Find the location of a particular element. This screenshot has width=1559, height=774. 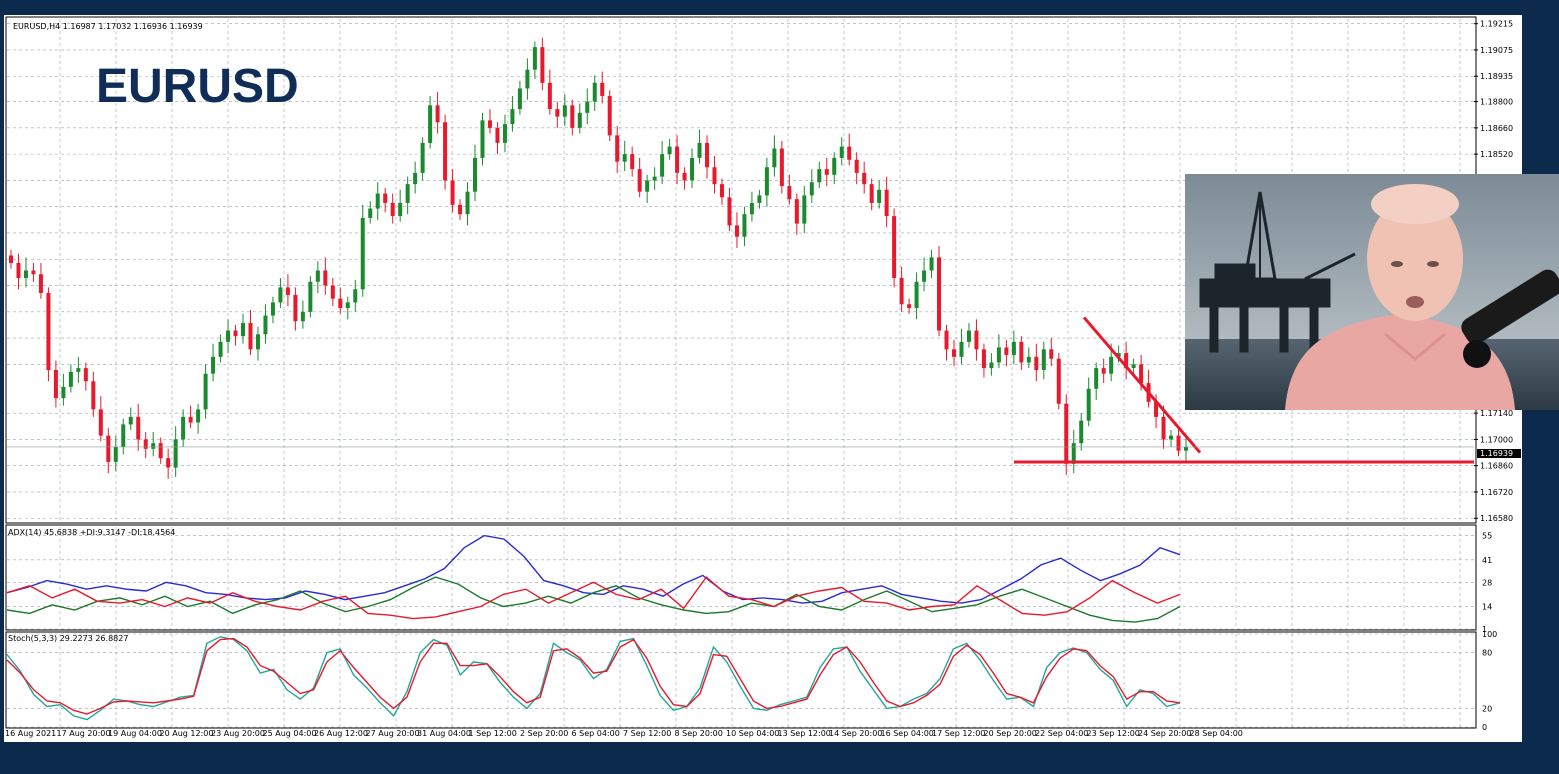

time-tick-label: 23 Aug 20:00 is located at coordinates (238, 733).